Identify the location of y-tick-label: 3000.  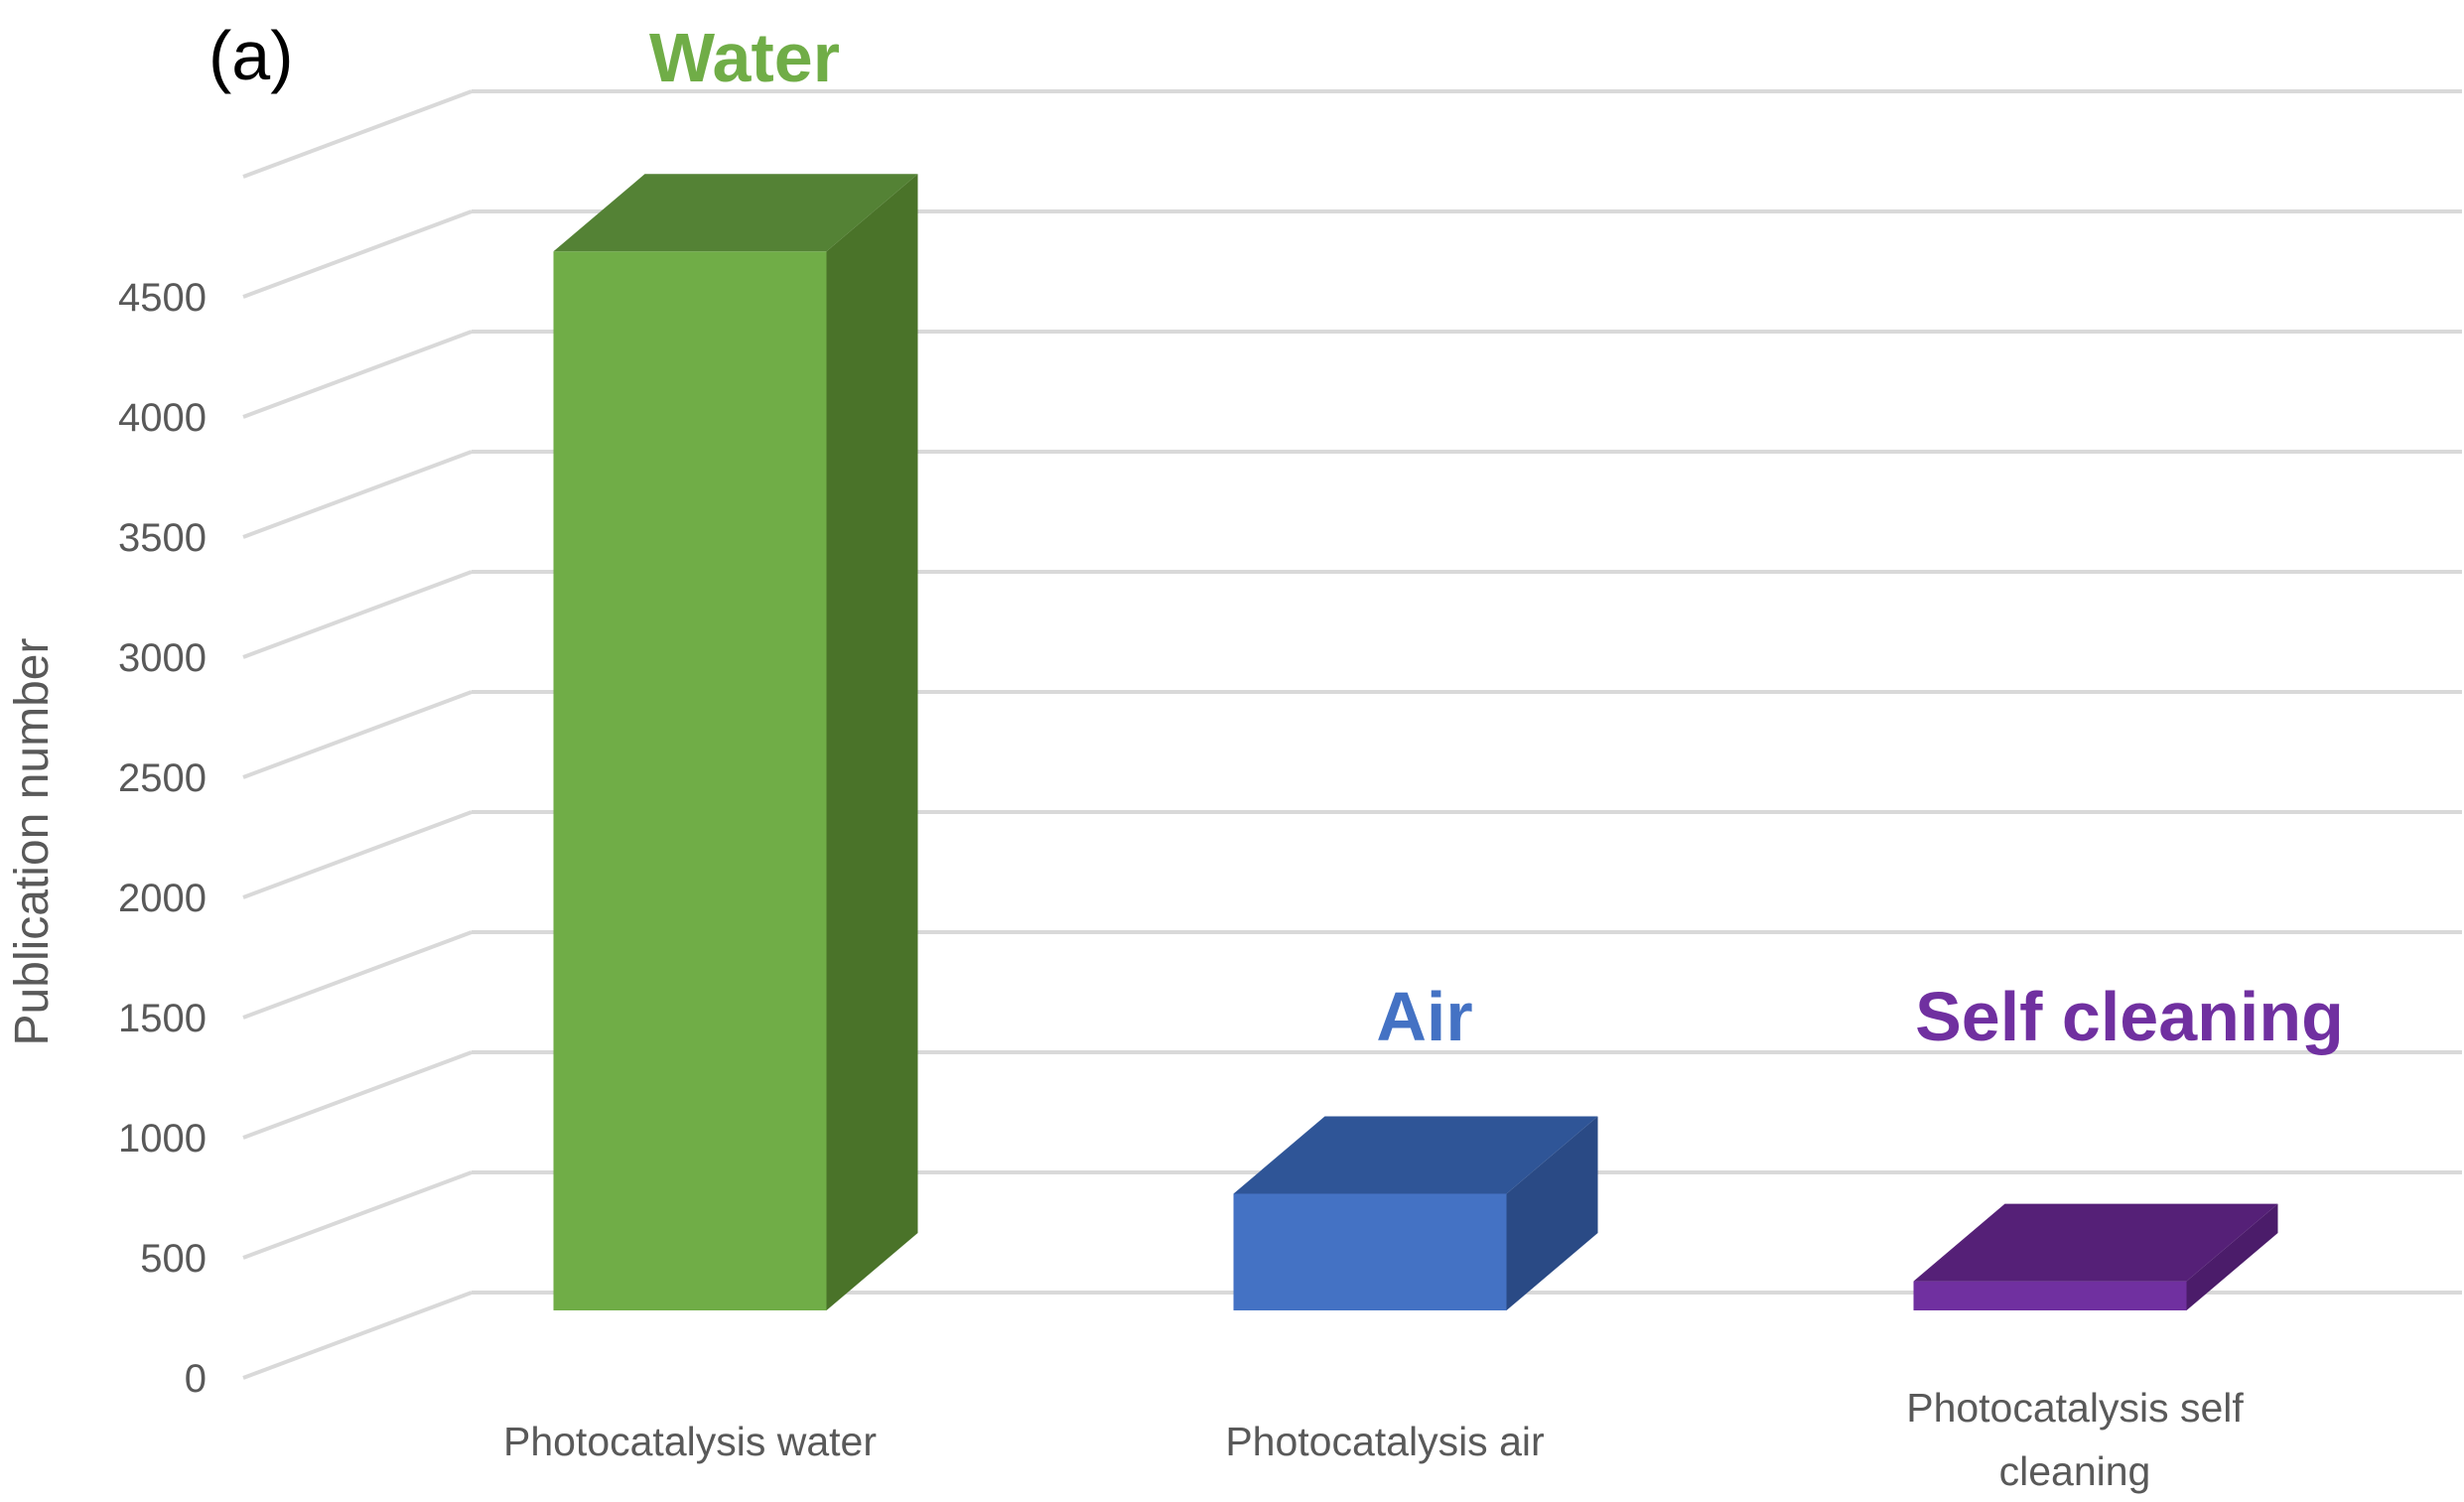
(162, 658).